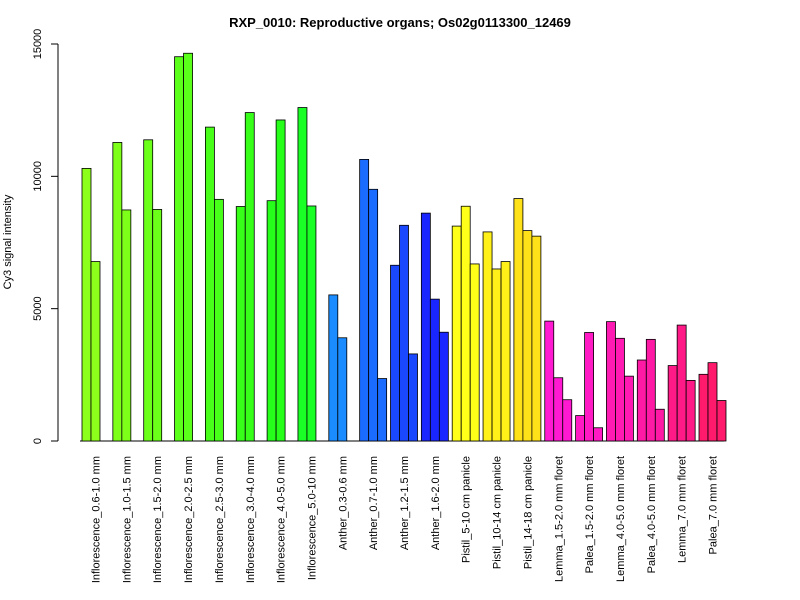 The width and height of the screenshot is (800, 600). Describe the element at coordinates (343, 503) in the screenshot. I see `x-tick-label: Anther_0.3-0.6 mm` at that location.